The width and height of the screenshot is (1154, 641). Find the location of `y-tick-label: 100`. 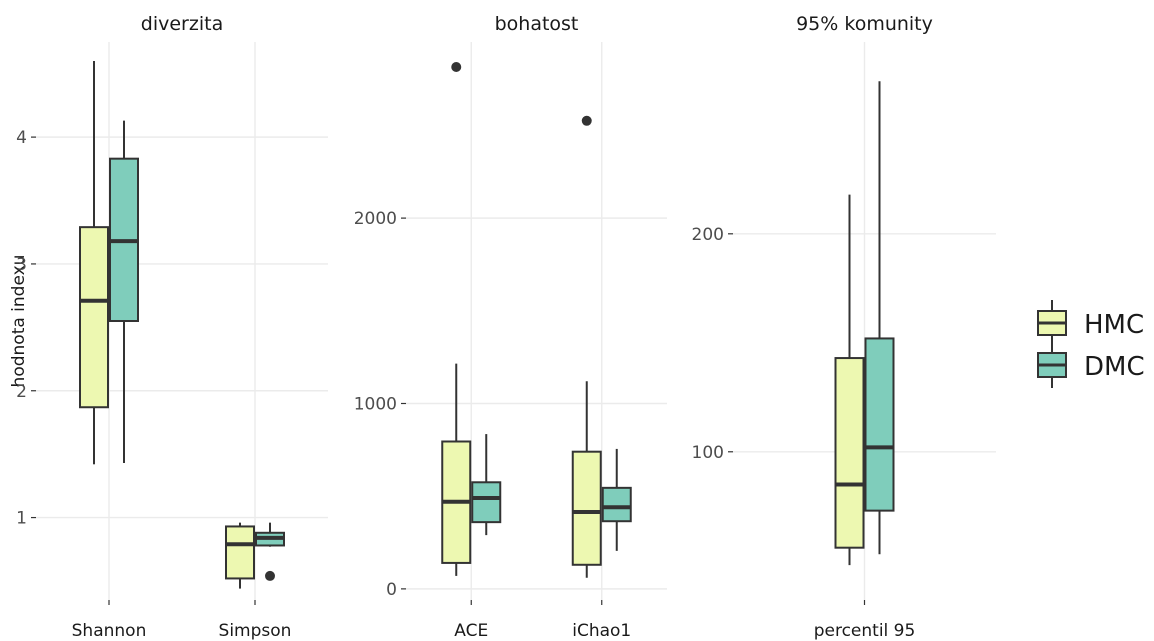

y-tick-label: 100 is located at coordinates (708, 453).